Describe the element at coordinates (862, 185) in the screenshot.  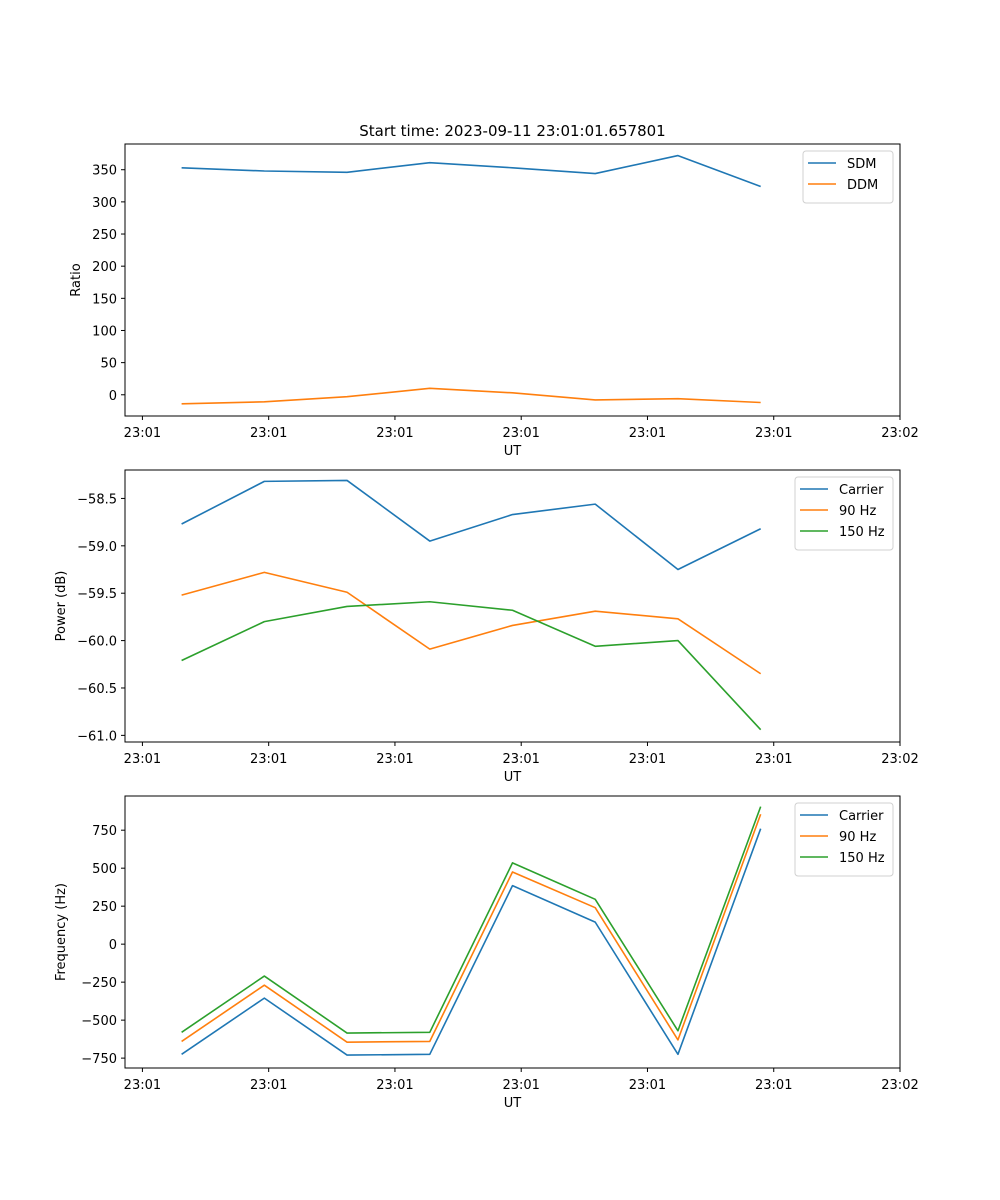
I see `legend-label: DDM` at that location.